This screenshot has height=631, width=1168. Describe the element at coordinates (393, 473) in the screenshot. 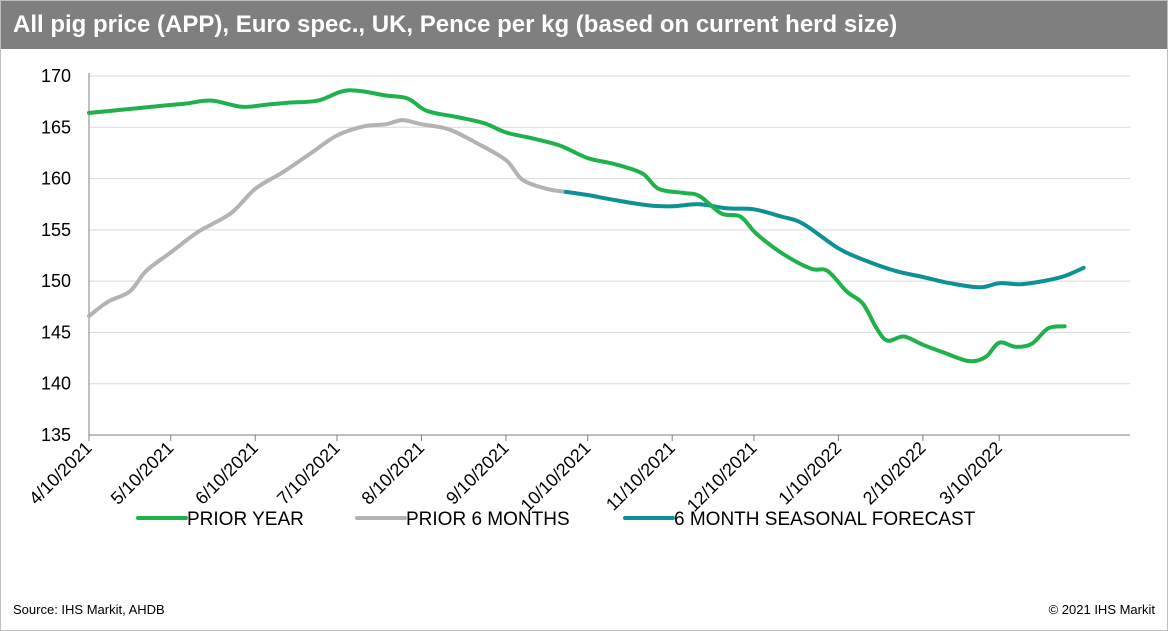

I see `x-tick-label: 8/10/2021` at that location.